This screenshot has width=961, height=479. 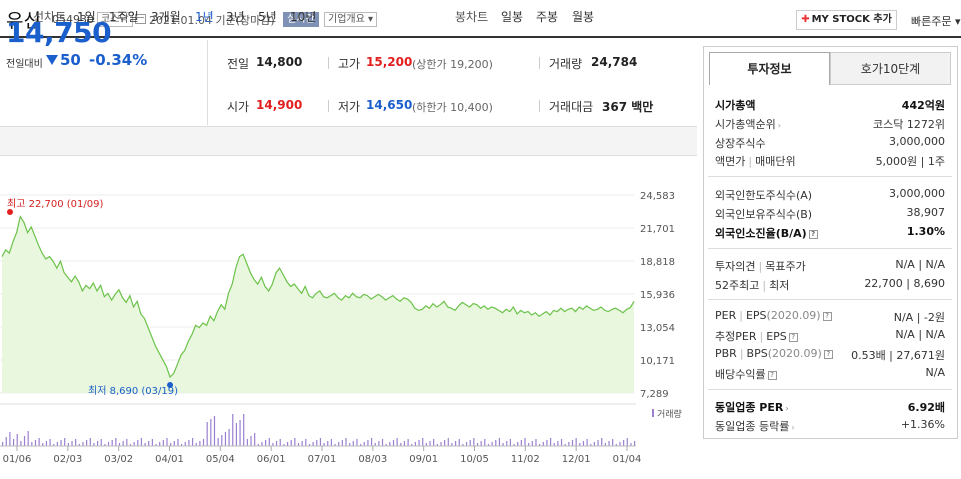 I want to click on company-info-button: 기업개요 ▾, so click(x=350, y=19).